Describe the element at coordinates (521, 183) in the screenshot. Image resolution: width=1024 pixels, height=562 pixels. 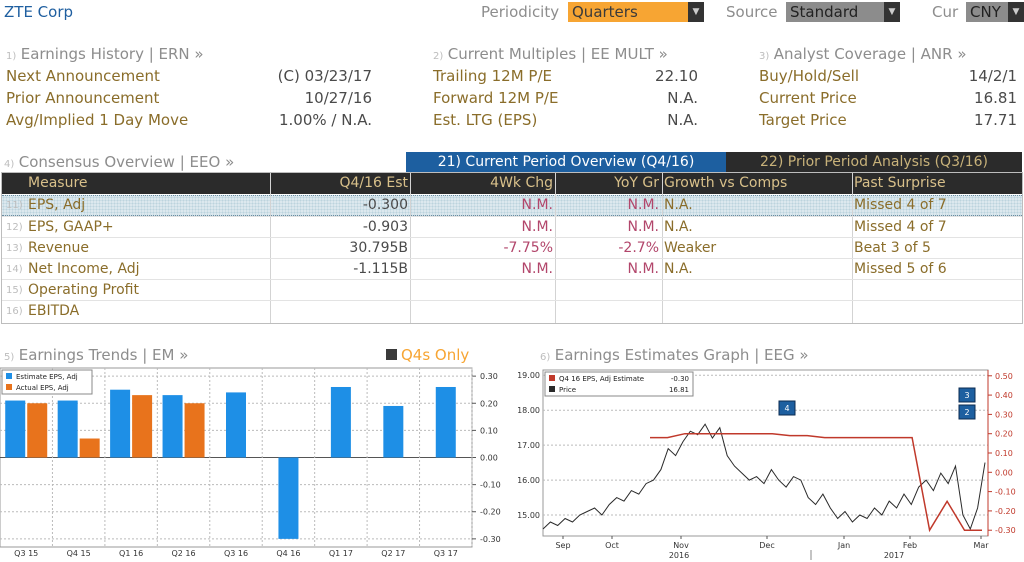
I see `column-header: 4Wk Chg` at that location.